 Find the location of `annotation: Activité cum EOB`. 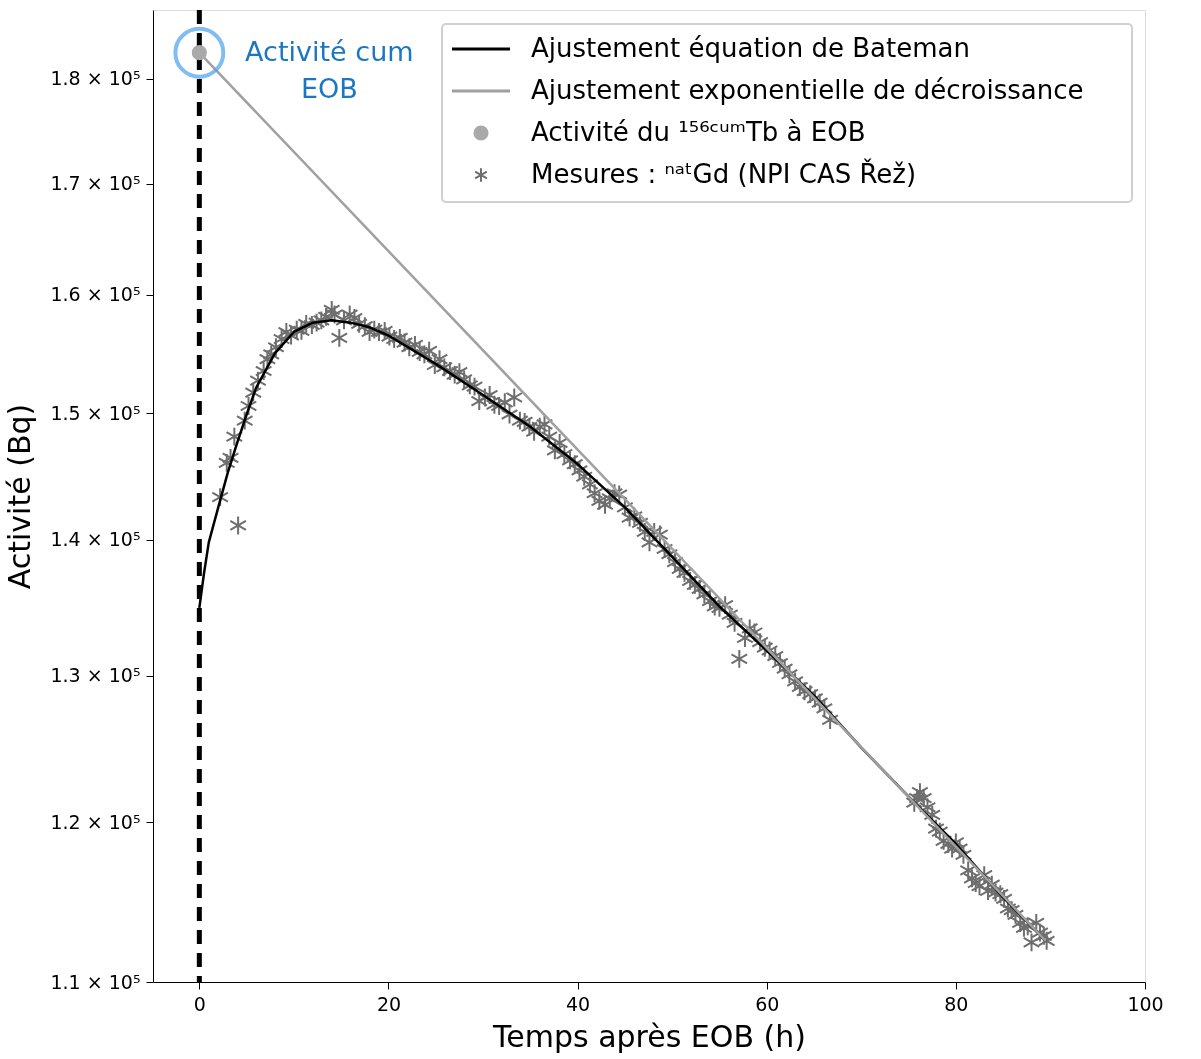

annotation: Activité cum EOB is located at coordinates (329, 69).